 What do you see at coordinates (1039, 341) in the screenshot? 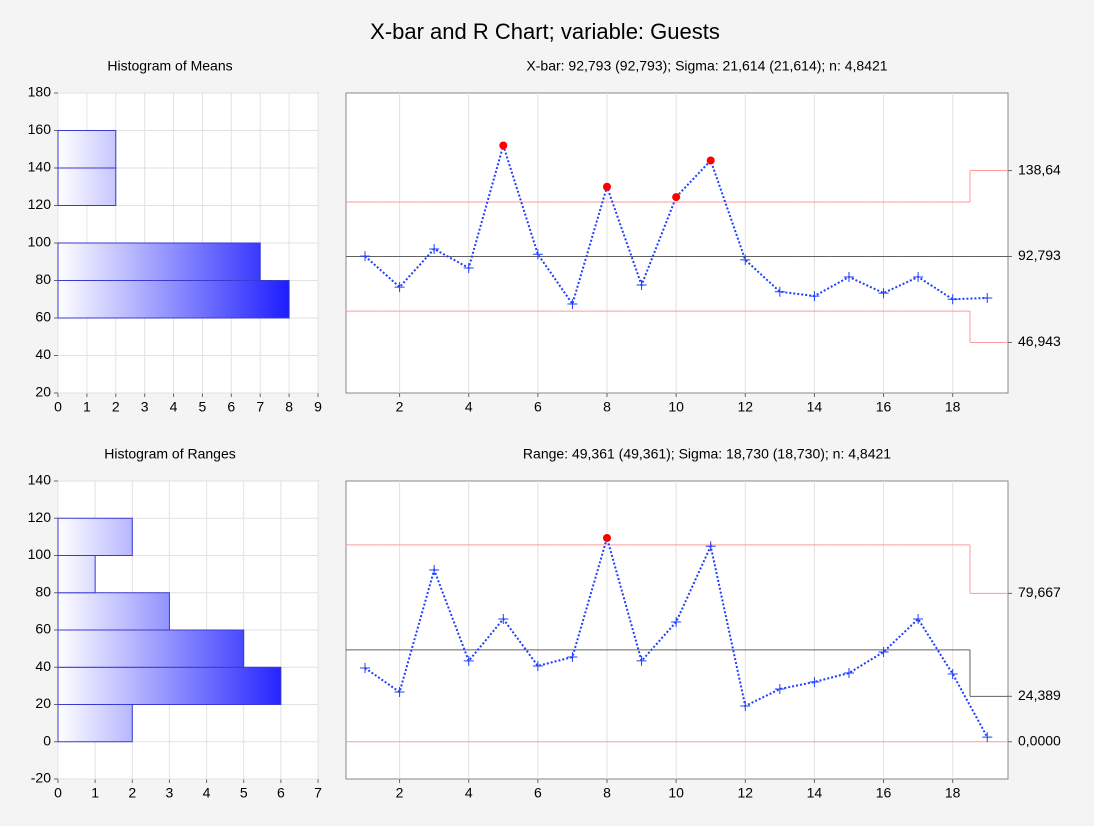
I see `y-tick-label: 46,943` at bounding box center [1039, 341].